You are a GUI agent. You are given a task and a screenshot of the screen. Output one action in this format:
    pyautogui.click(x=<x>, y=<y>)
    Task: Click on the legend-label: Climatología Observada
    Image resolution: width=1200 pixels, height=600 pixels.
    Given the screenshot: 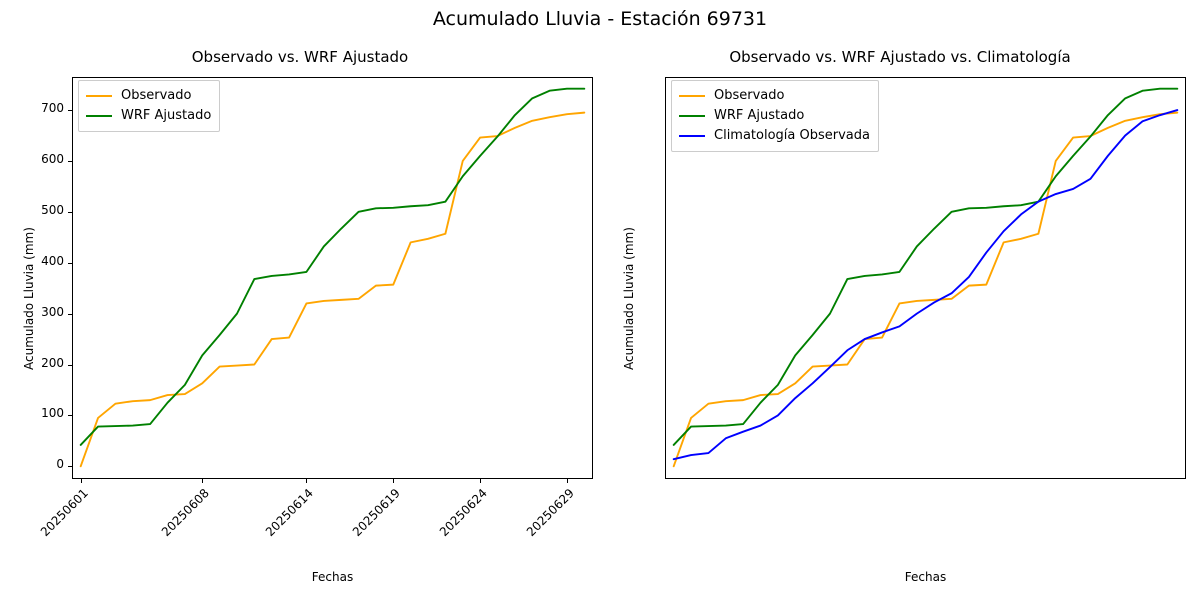 What is the action you would take?
    pyautogui.click(x=792, y=135)
    